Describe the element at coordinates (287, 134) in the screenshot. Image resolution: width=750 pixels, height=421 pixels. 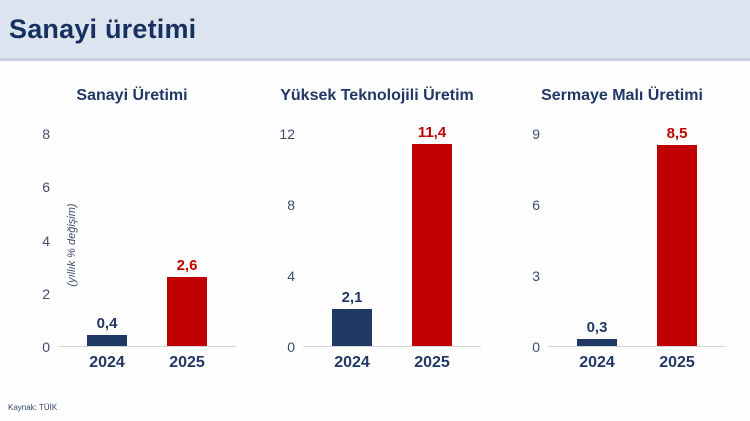
I see `y-tick-label: 12` at that location.